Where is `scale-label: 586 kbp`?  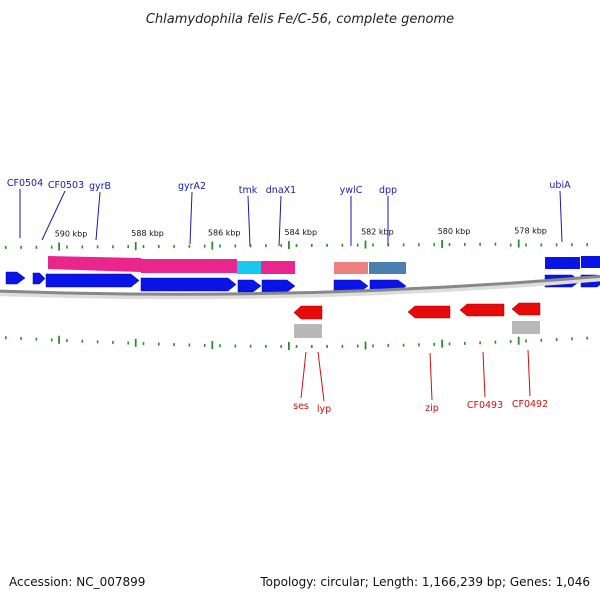
scale-label: 586 kbp is located at coordinates (224, 233).